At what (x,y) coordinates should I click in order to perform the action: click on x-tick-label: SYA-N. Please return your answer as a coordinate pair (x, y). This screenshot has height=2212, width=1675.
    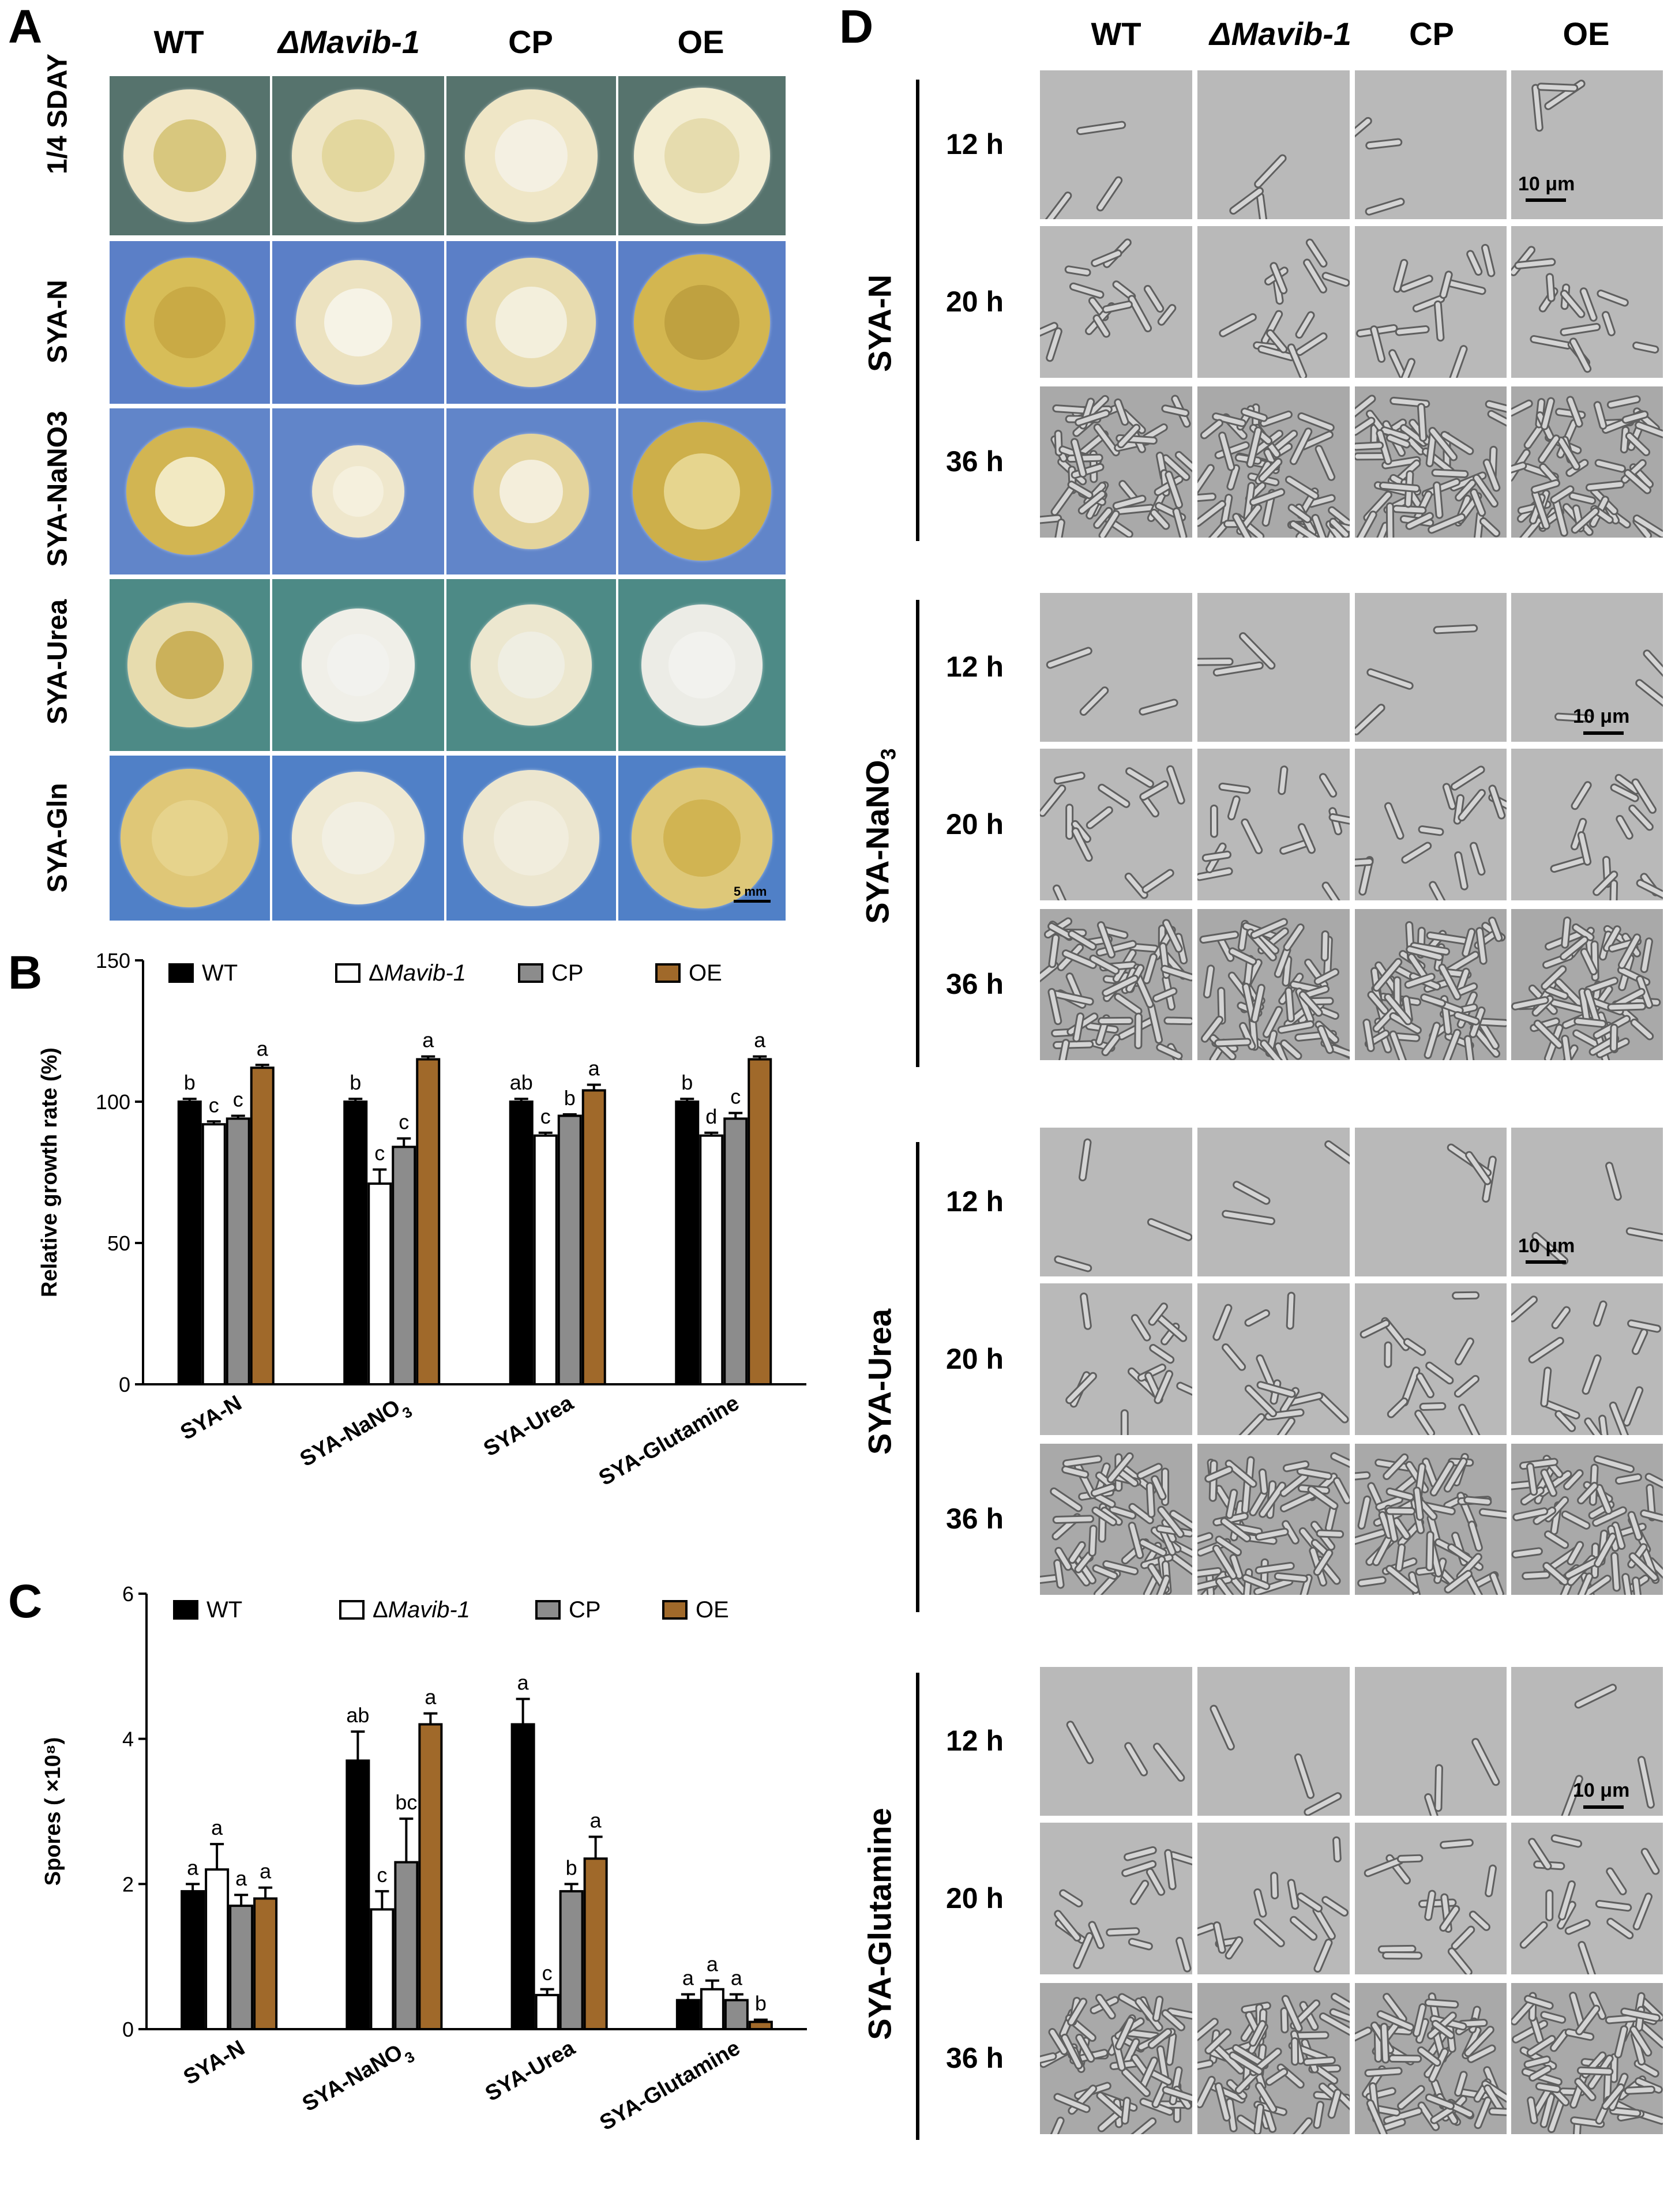
    Looking at the image, I should click on (211, 1418).